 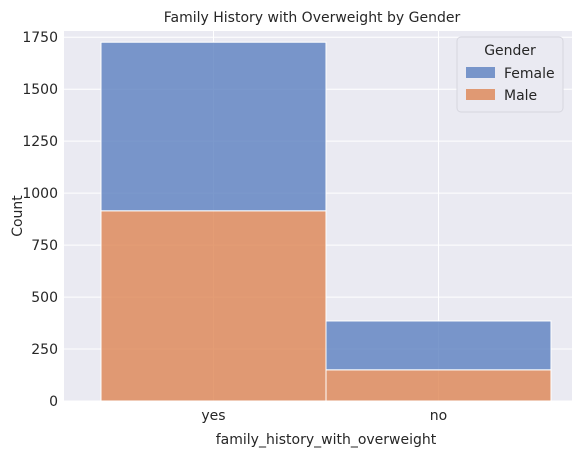 What do you see at coordinates (510, 51) in the screenshot?
I see `legend-title: Gender` at bounding box center [510, 51].